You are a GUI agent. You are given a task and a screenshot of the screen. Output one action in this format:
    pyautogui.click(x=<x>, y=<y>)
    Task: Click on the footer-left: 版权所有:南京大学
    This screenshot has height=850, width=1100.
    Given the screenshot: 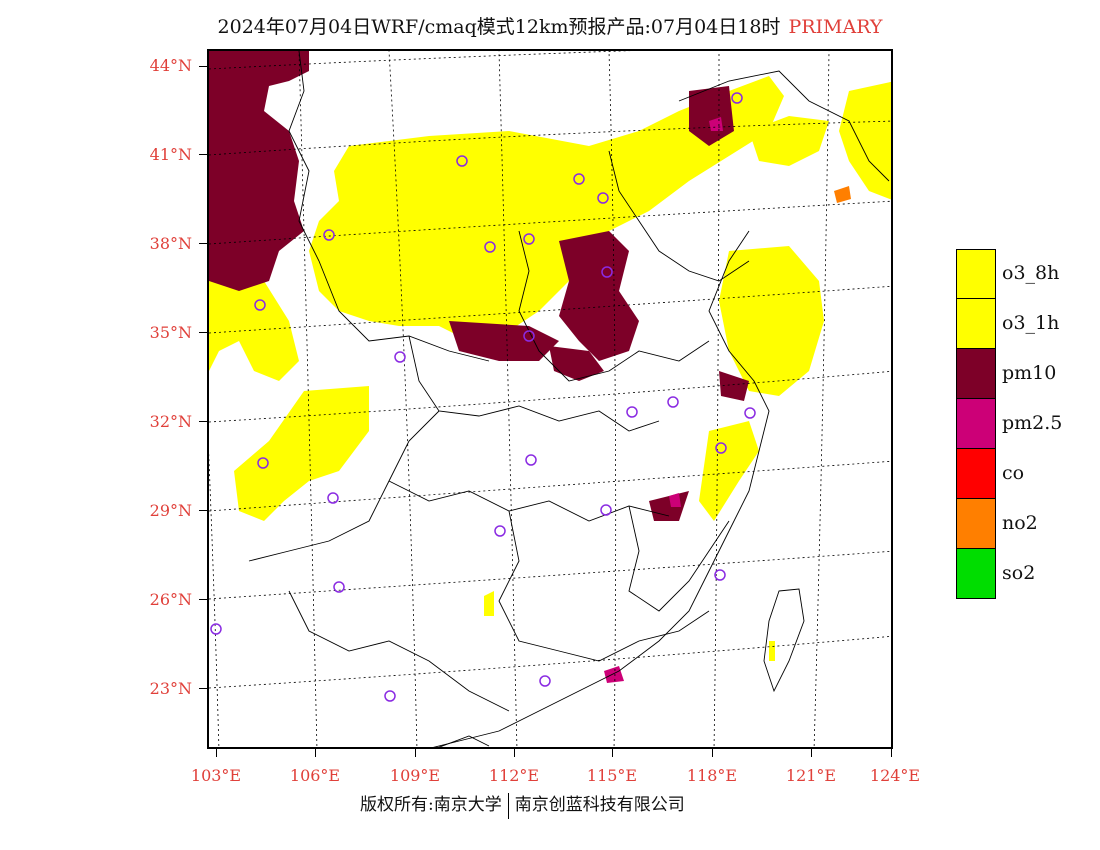 What is the action you would take?
    pyautogui.click(x=431, y=805)
    